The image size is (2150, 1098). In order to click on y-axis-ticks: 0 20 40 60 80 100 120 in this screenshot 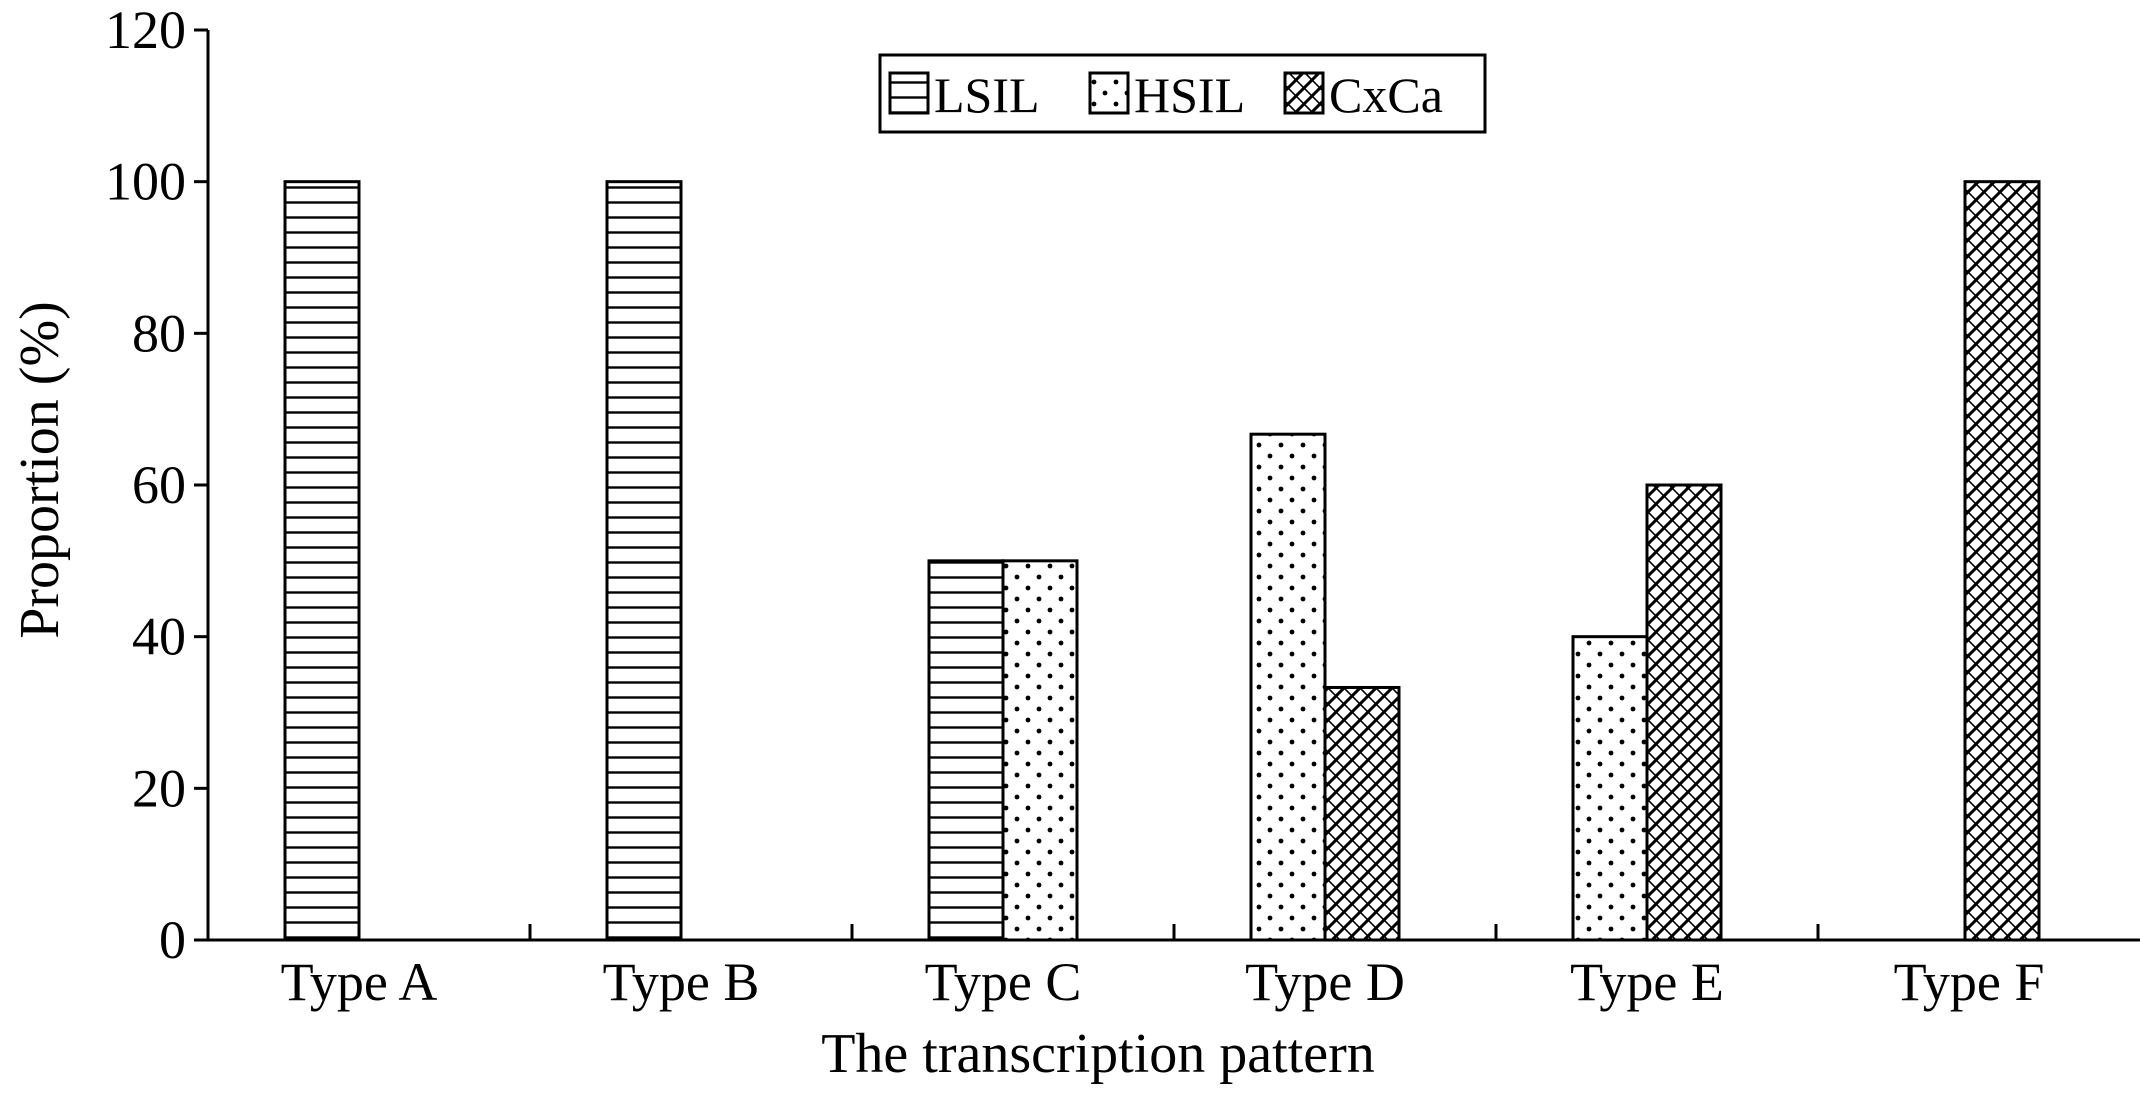, I will do `click(156, 485)`.